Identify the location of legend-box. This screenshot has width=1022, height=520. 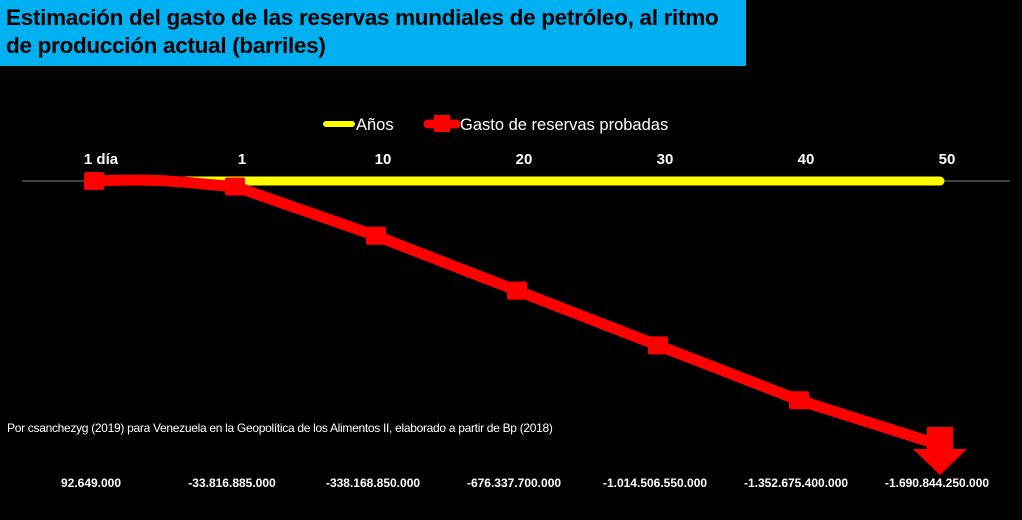
(529, 124).